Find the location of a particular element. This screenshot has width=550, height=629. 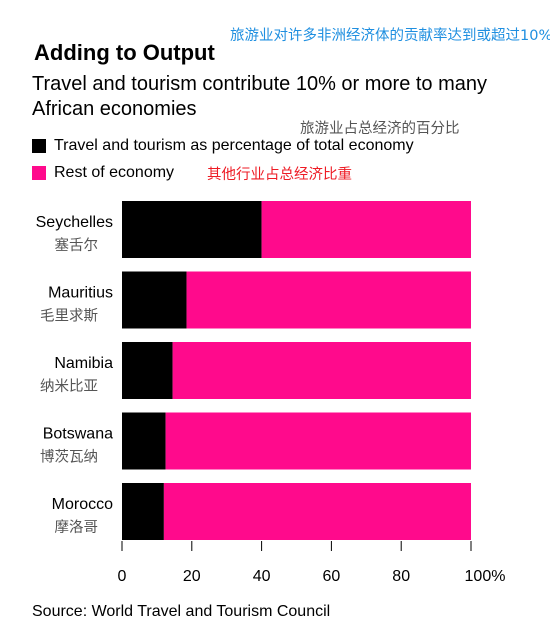

category-label-cn-namibia: 纳米比亚 is located at coordinates (69, 386).